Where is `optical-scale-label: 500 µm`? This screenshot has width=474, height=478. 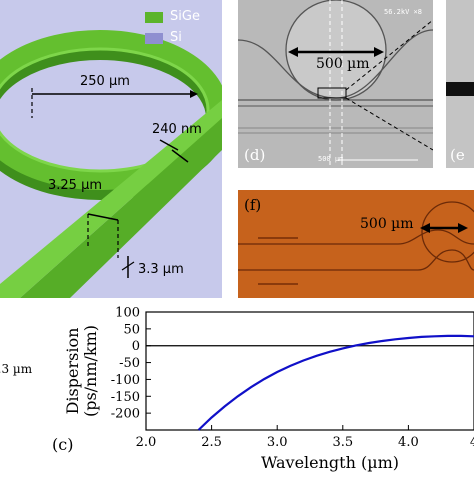 optical-scale-label: 500 µm is located at coordinates (387, 224).